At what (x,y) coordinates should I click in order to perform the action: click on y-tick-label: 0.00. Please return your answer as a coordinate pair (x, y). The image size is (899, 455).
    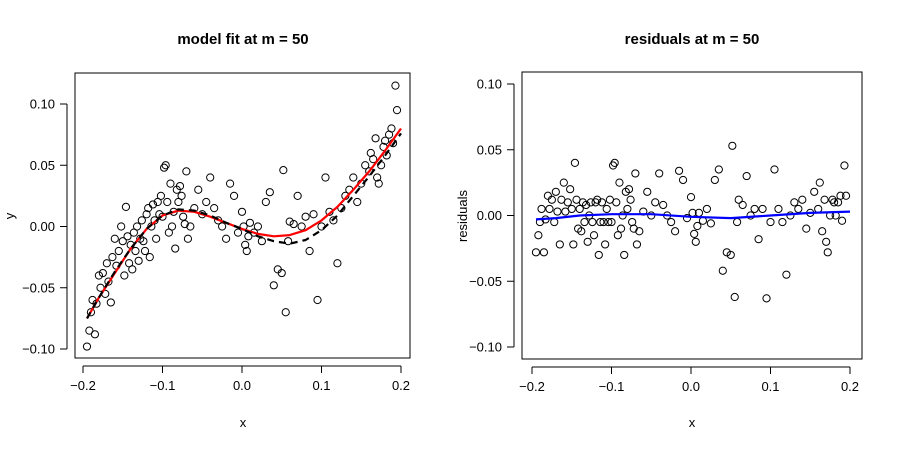
    Looking at the image, I should click on (42, 226).